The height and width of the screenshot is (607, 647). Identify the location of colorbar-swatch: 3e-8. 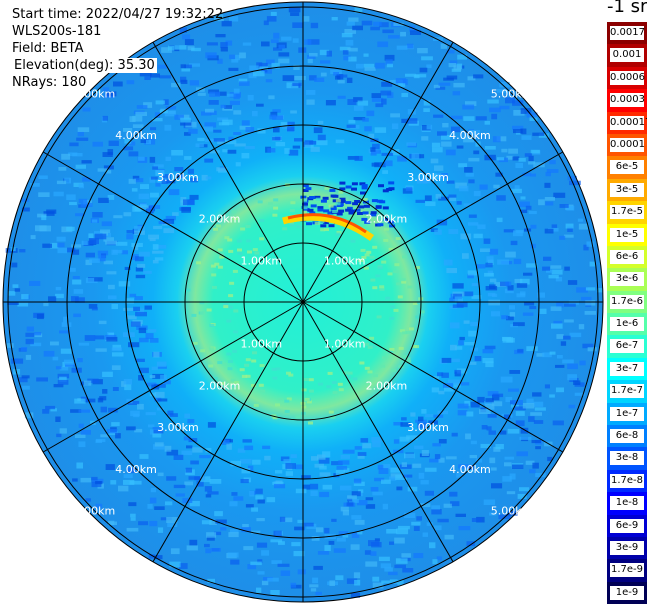
(627, 458).